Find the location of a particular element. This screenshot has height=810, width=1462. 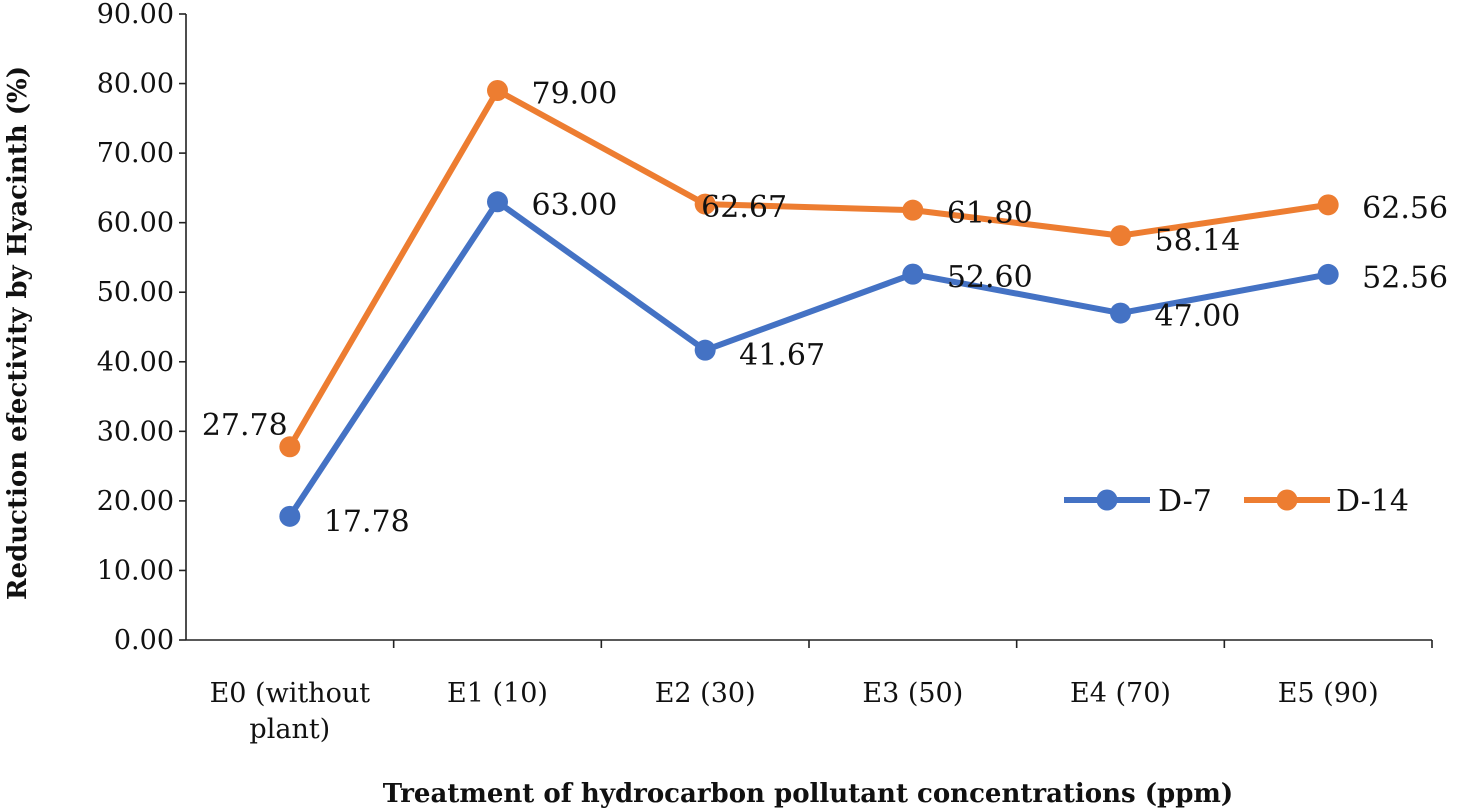

x-tick-label: E5 (90) is located at coordinates (1328, 693).